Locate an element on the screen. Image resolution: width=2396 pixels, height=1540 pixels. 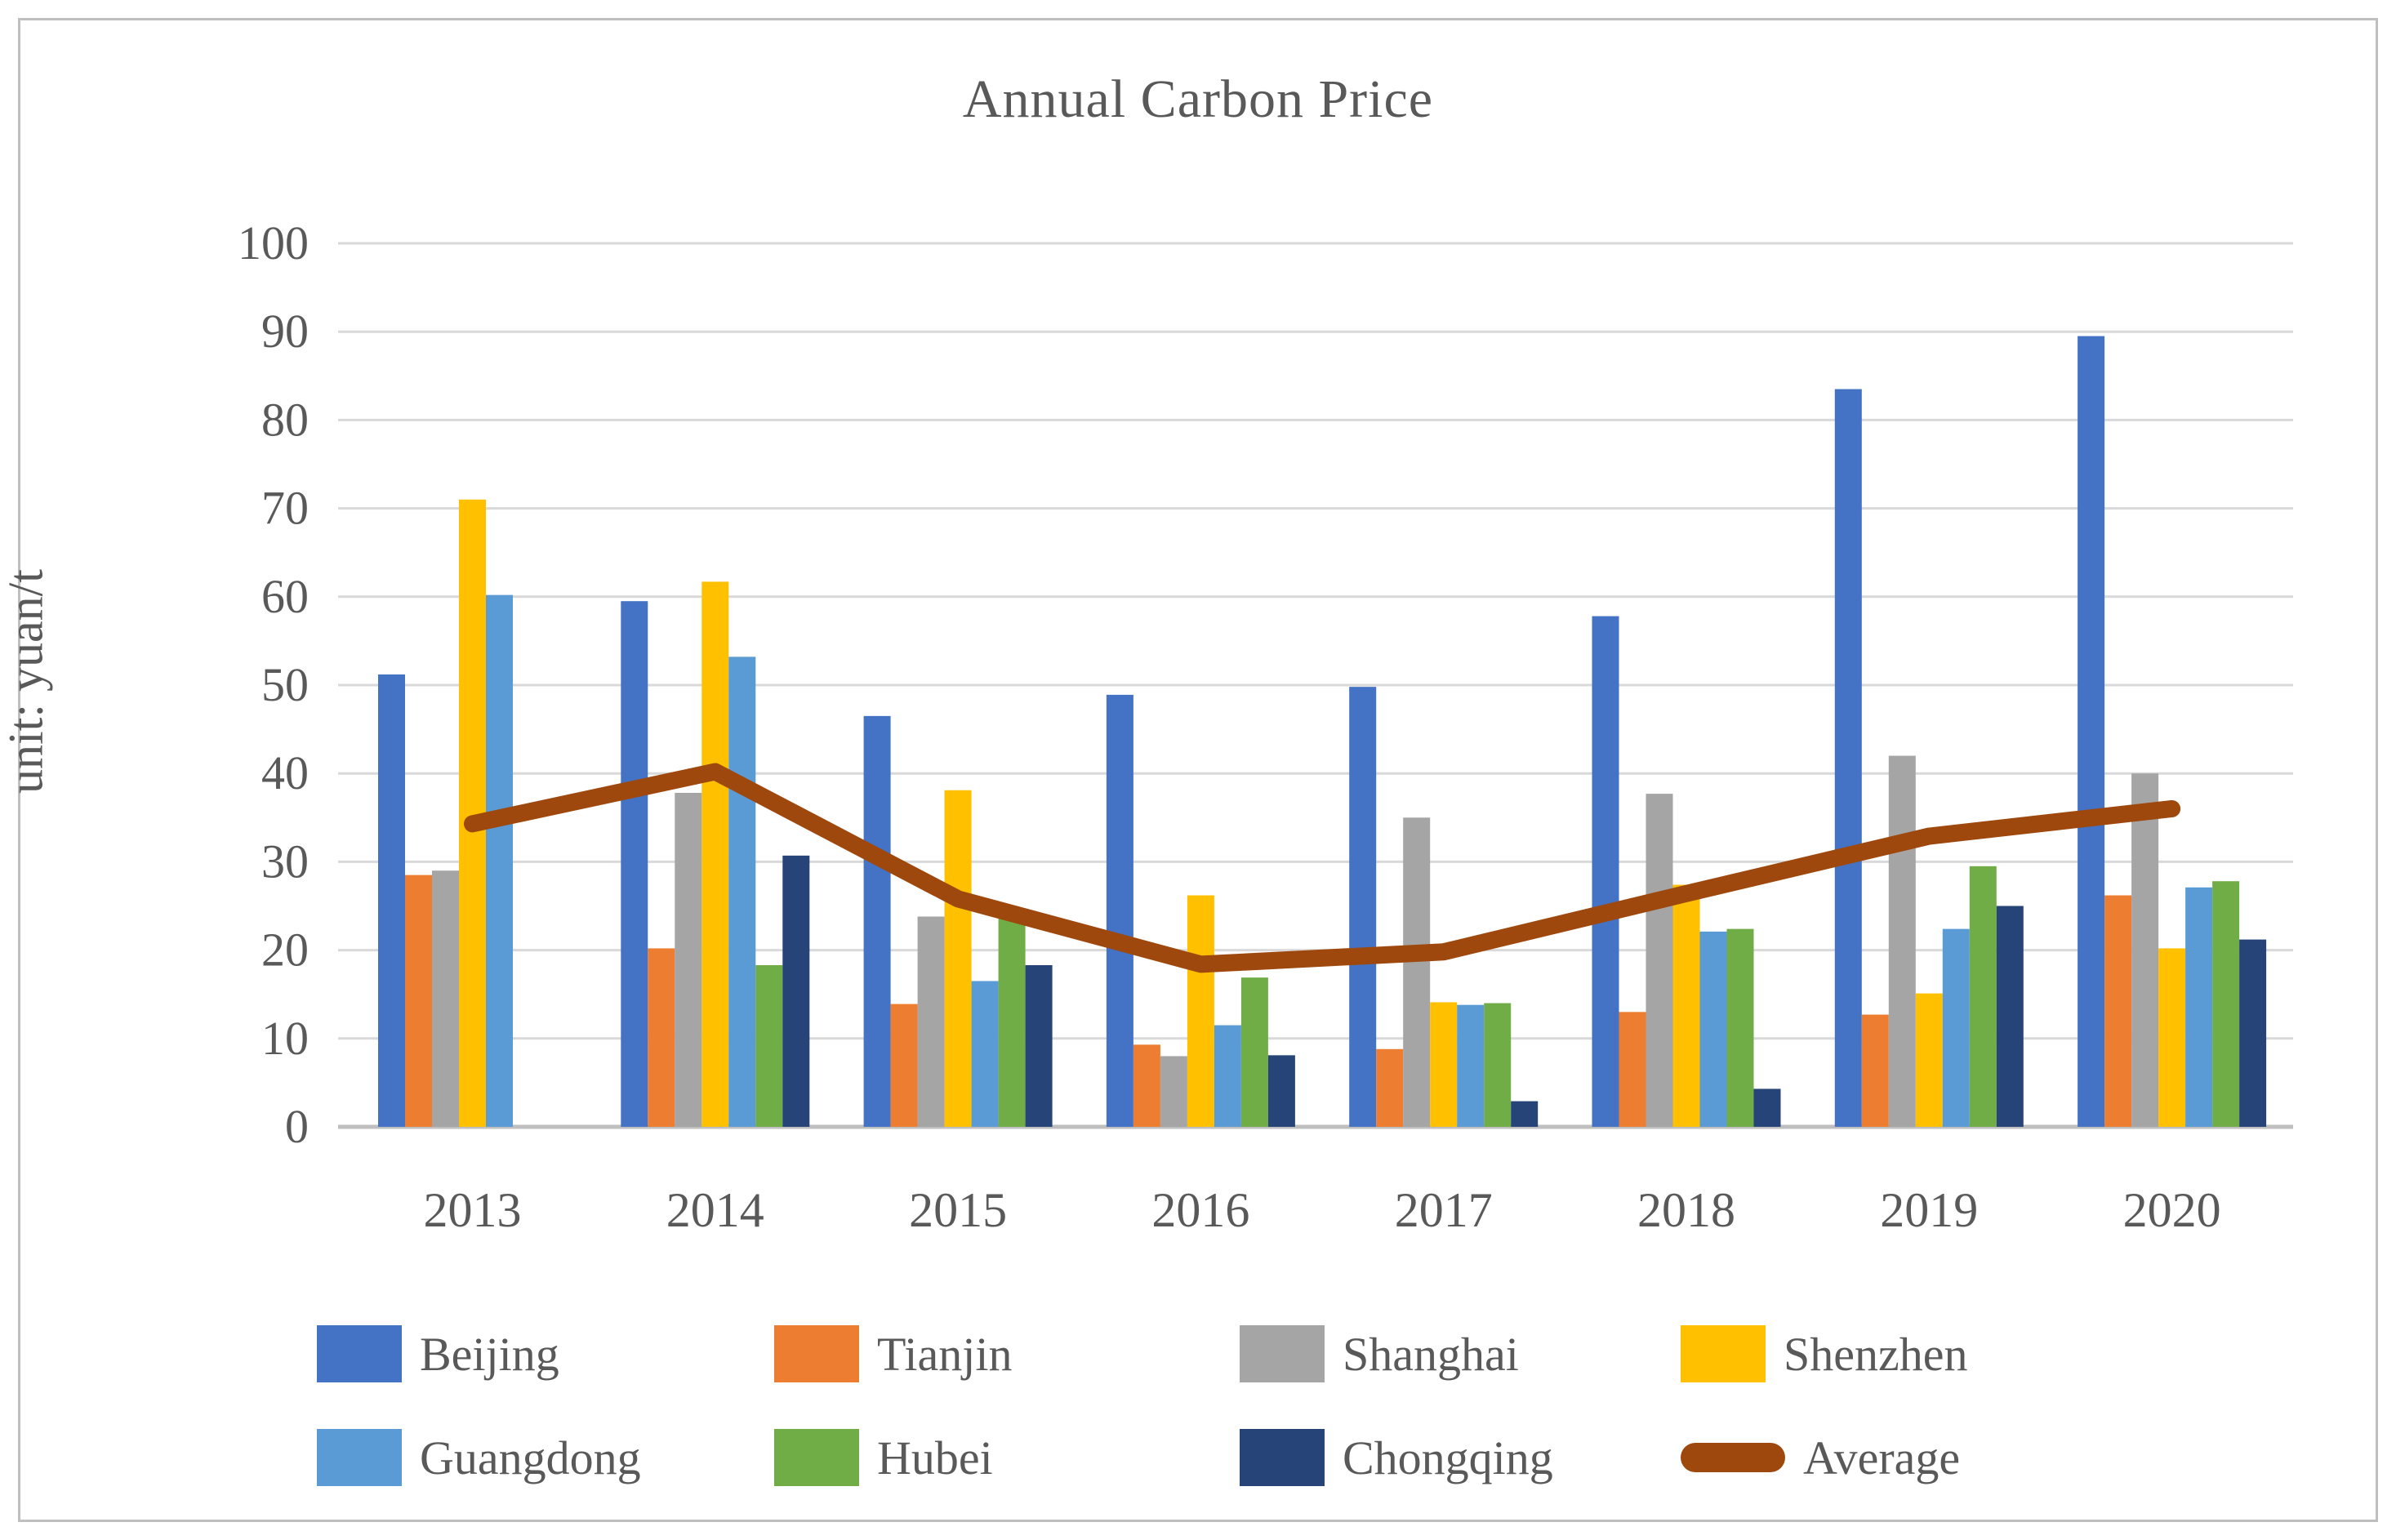
x-tick-label-2016: 2016 is located at coordinates (1200, 1210).